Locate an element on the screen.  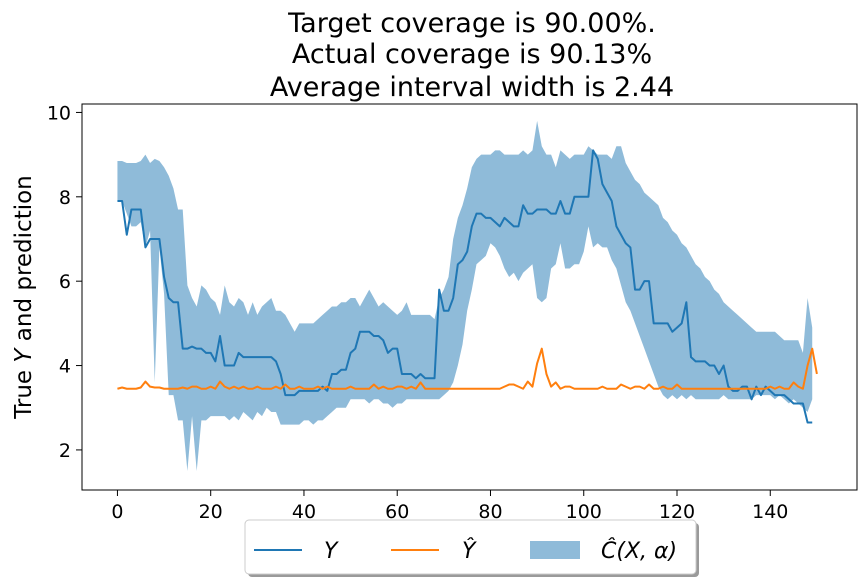
y-tick-label: 2 is located at coordinates (65, 451).